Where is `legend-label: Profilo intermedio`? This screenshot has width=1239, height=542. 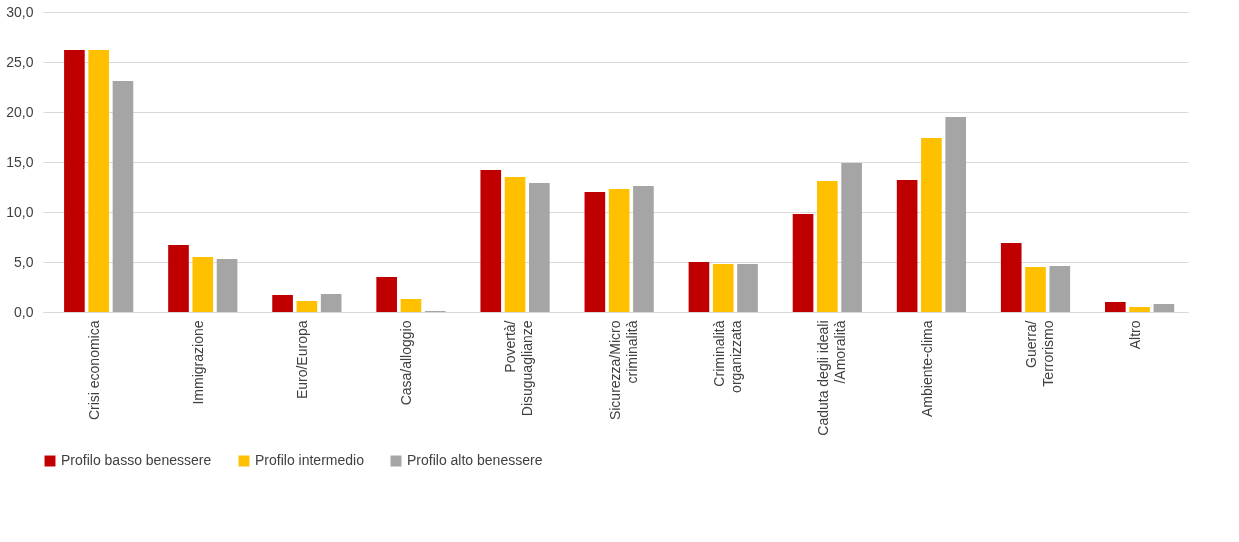
legend-label: Profilo intermedio is located at coordinates (310, 460).